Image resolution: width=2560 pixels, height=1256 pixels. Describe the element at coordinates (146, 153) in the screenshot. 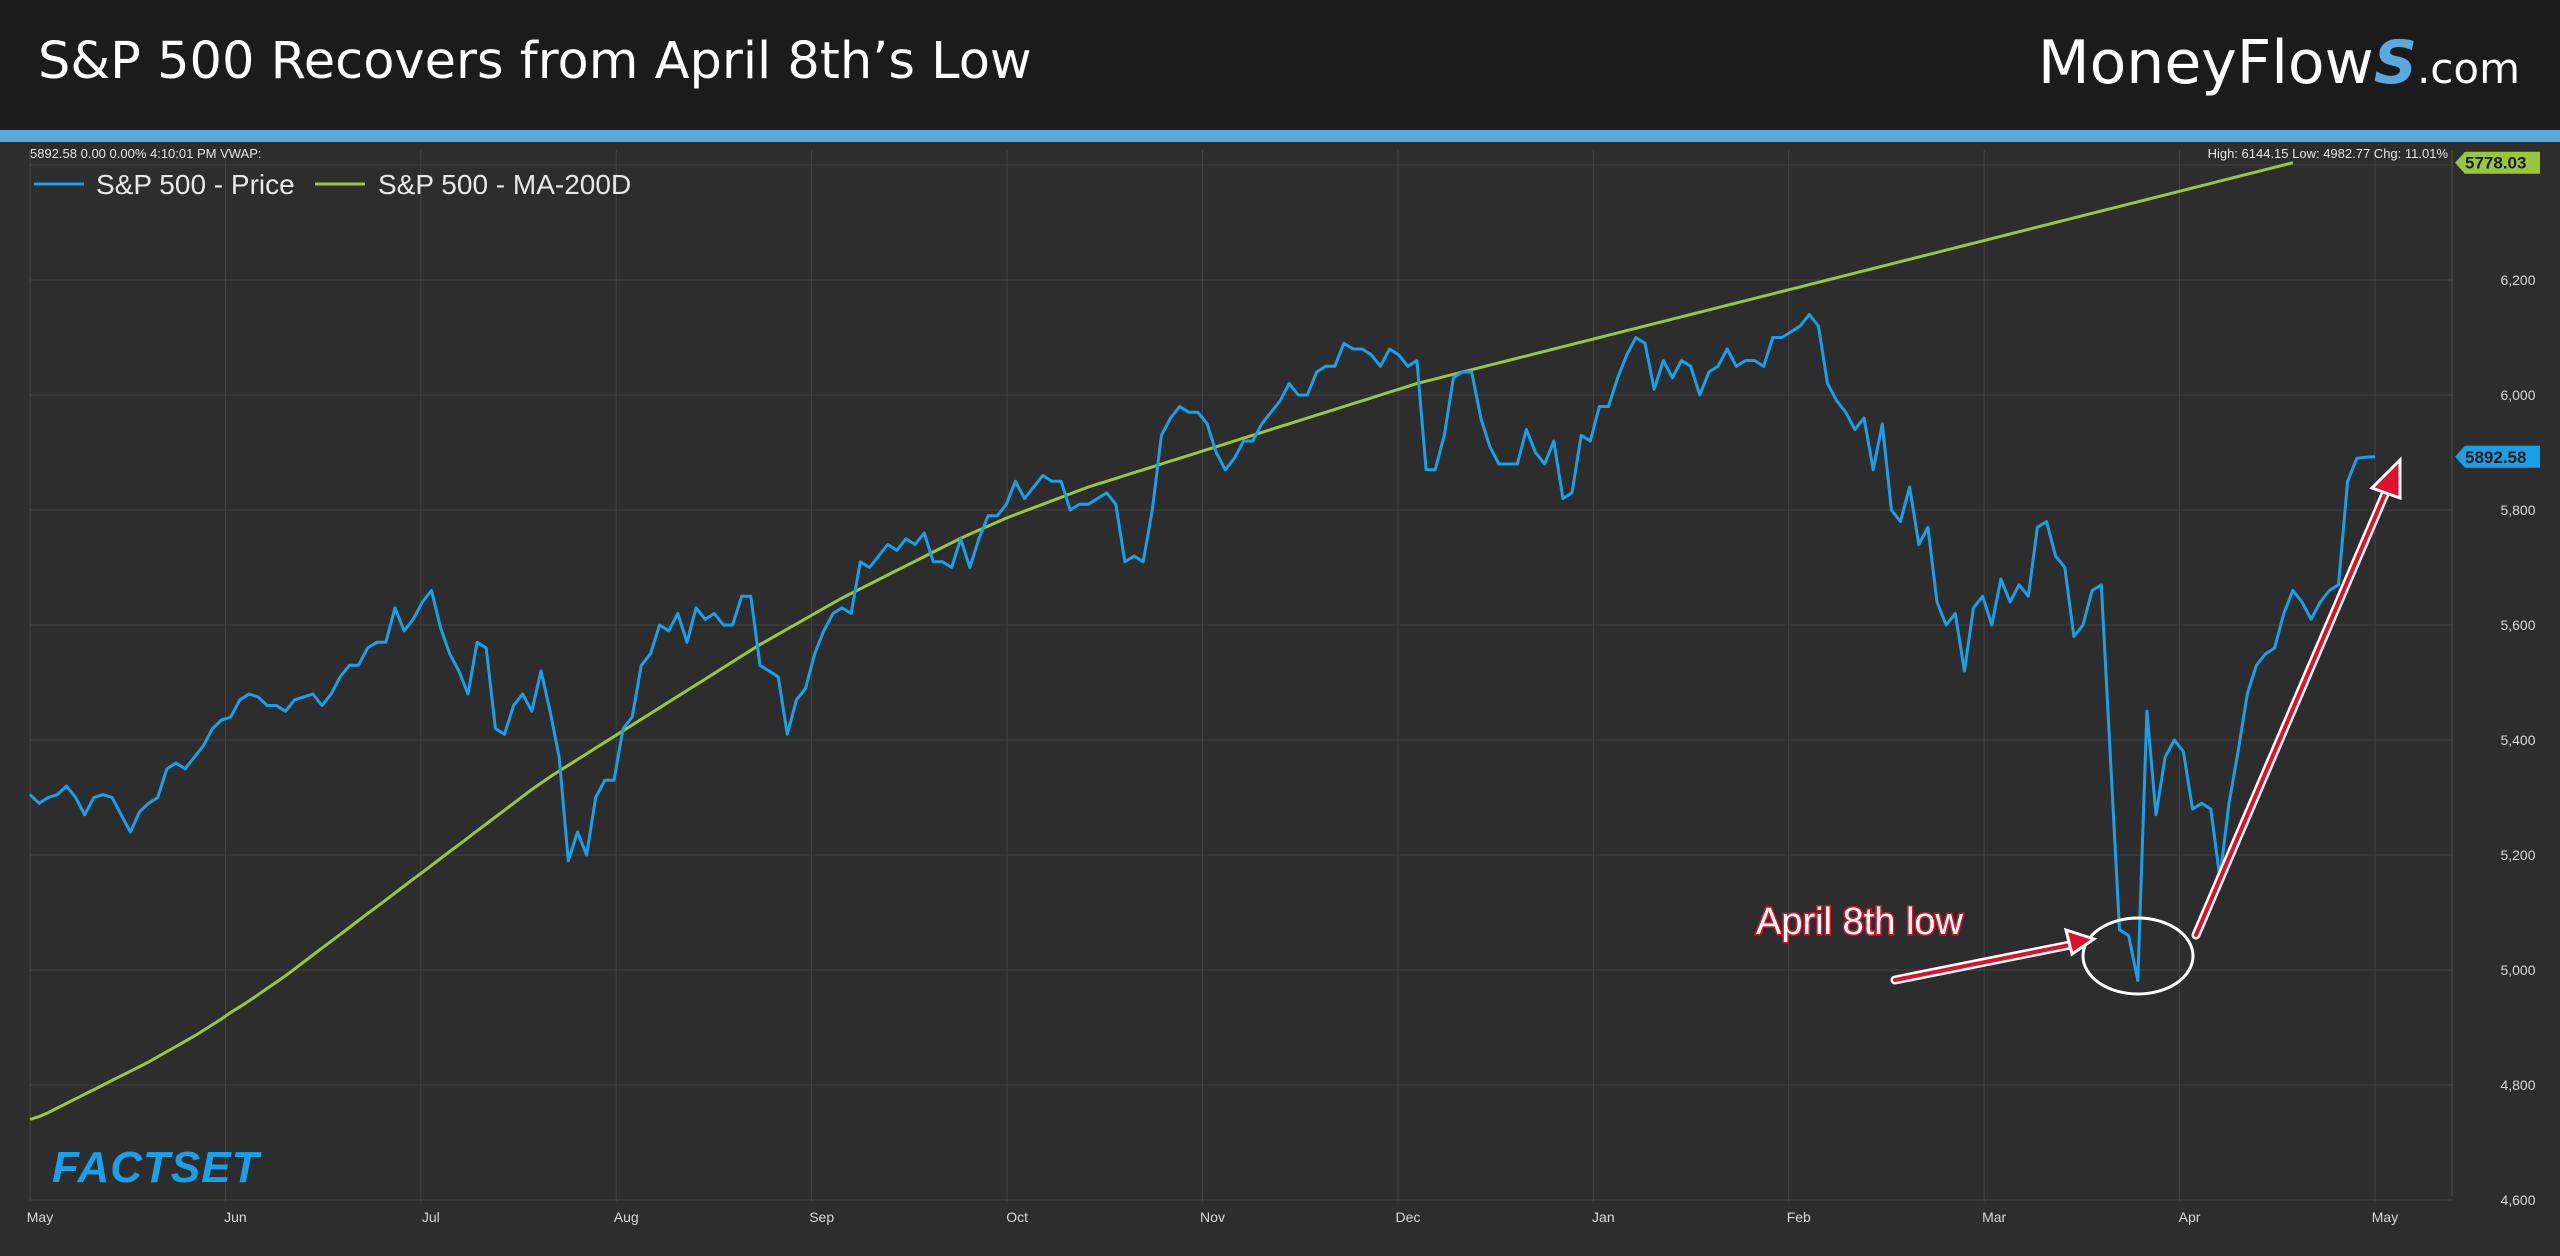

I see `info-left: 5892.58 0.00 0.00% 4:10:01 PM VWAP:` at that location.